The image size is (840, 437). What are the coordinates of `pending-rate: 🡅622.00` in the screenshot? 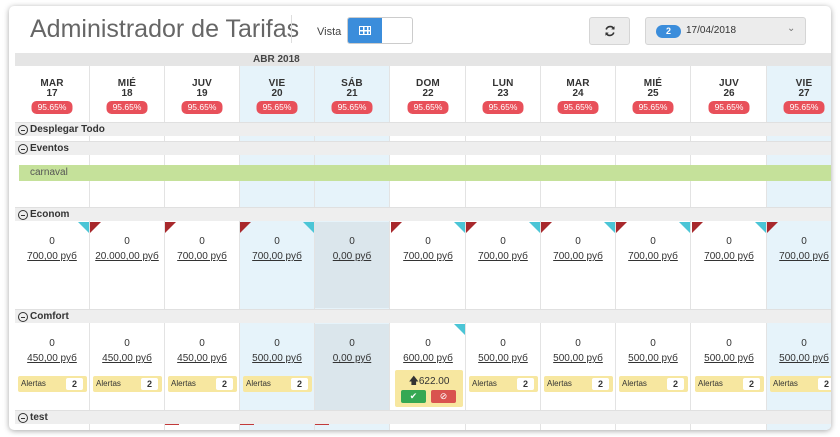 It's located at (429, 382).